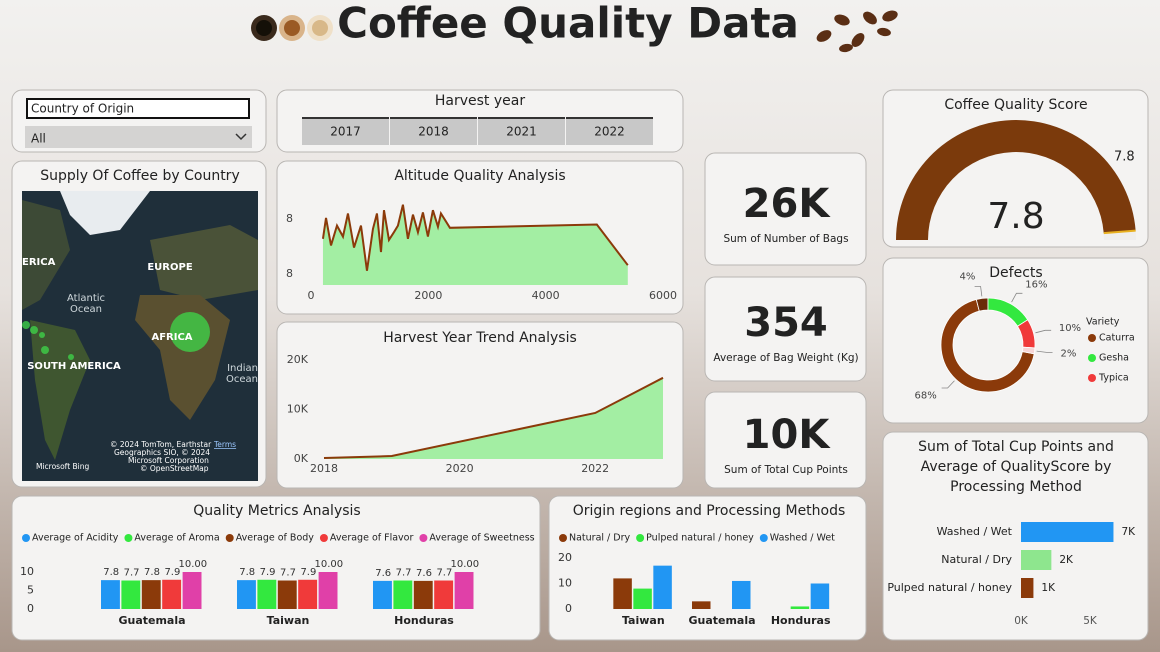 This screenshot has width=1160, height=652. What do you see at coordinates (288, 620) in the screenshot?
I see `x-tick-label: Taiwan` at bounding box center [288, 620].